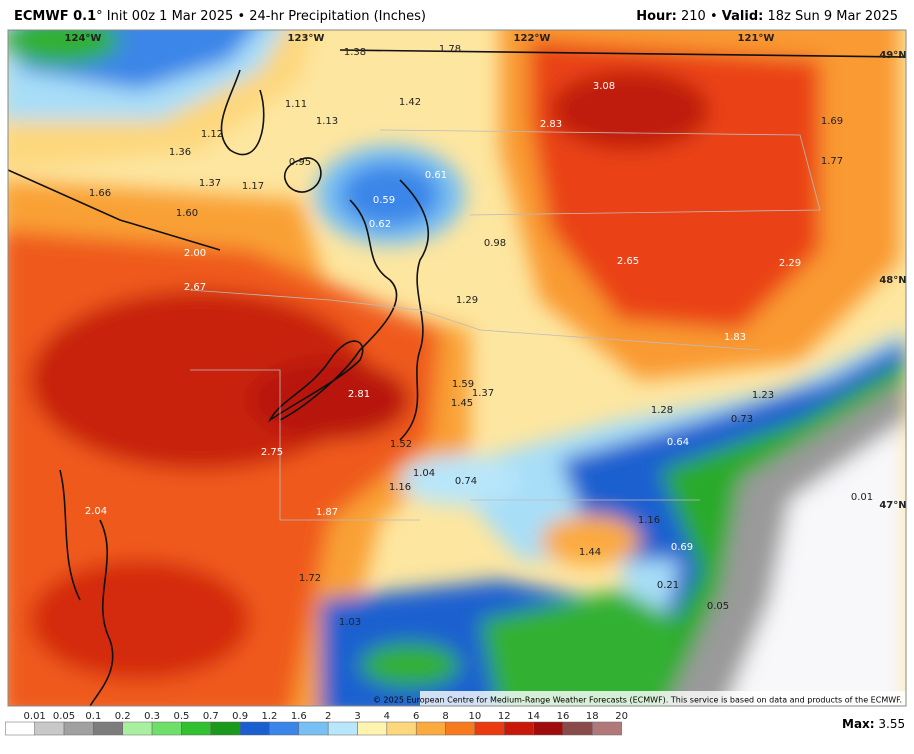  What do you see at coordinates (450, 49) in the screenshot?
I see `value-label: 1.78` at bounding box center [450, 49].